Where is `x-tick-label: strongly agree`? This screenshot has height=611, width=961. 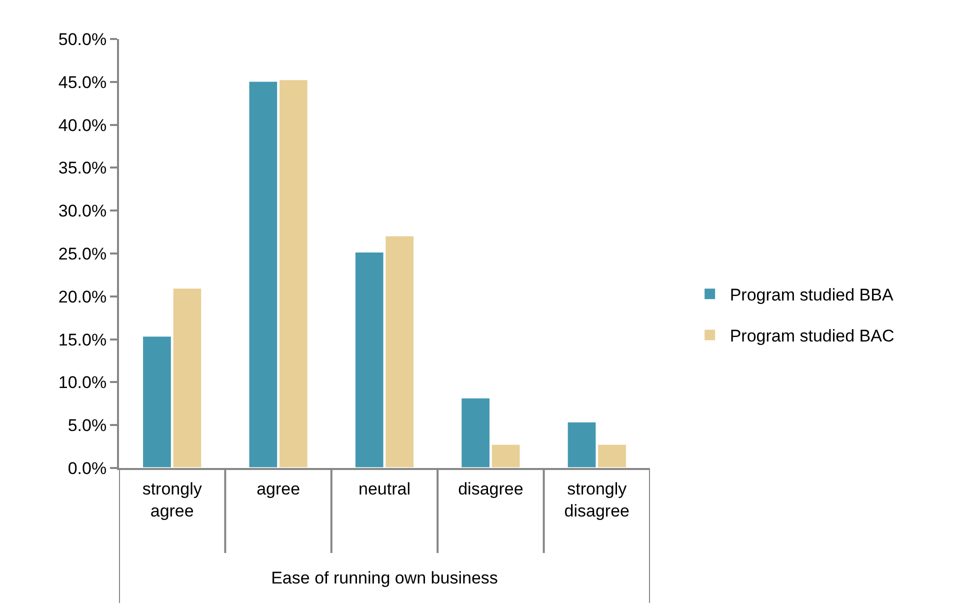
x-tick-label: strongly agree is located at coordinates (172, 499).